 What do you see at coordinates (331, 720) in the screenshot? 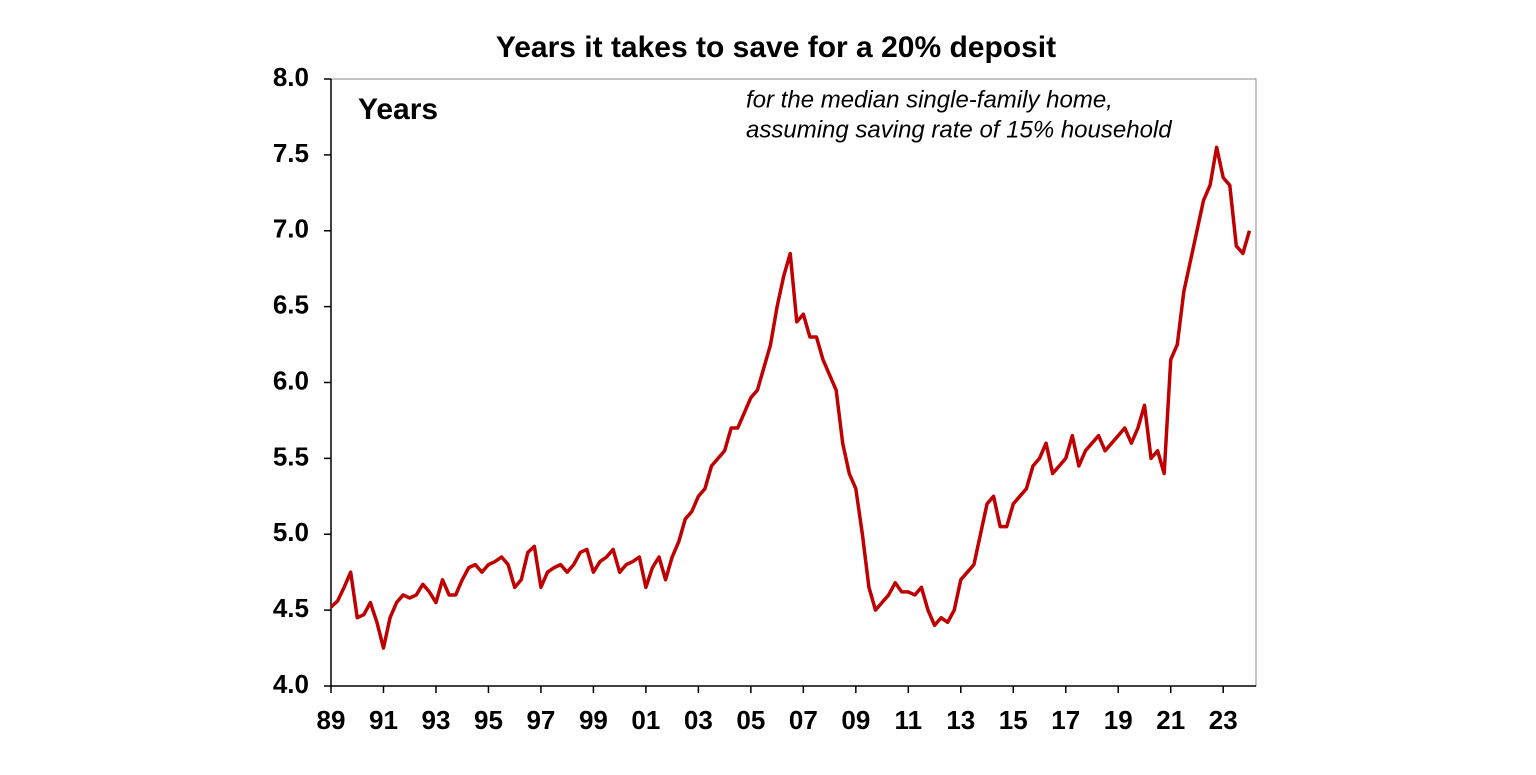
I see `x-tick-label: 89` at bounding box center [331, 720].